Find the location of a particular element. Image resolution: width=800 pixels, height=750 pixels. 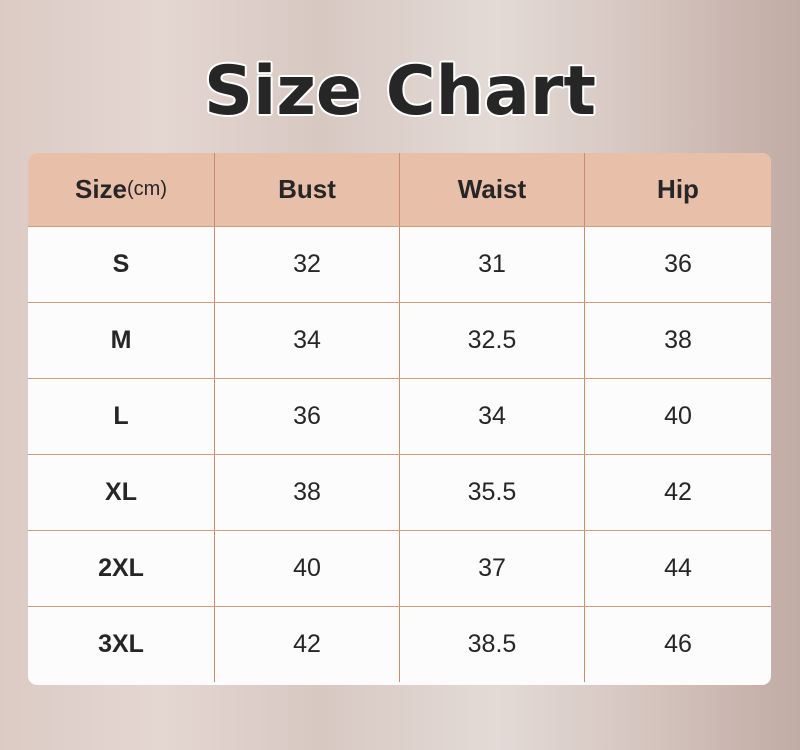

header-size-label: Size is located at coordinates (101, 189).